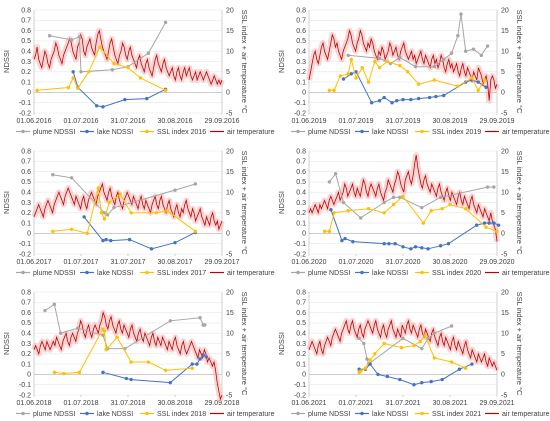 The height and width of the screenshot is (421, 550). What do you see at coordinates (26, 313) in the screenshot?
I see `y-left-tick-label: 0.6` at bounding box center [26, 313].